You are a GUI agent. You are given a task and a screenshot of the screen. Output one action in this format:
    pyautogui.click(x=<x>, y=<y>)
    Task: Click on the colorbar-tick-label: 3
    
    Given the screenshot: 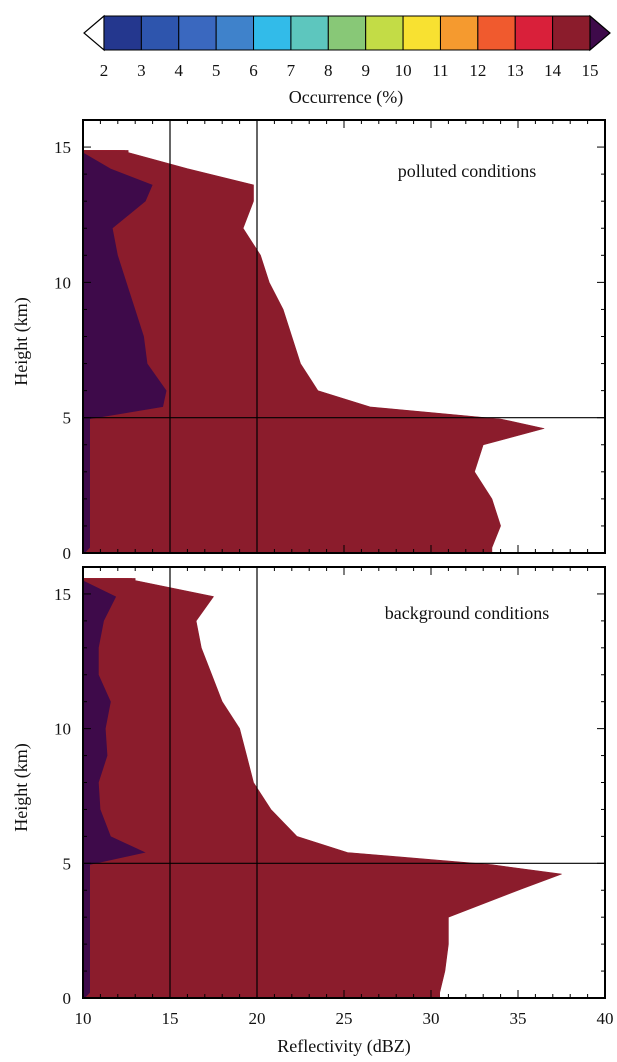 What is the action you would take?
    pyautogui.click(x=141, y=70)
    